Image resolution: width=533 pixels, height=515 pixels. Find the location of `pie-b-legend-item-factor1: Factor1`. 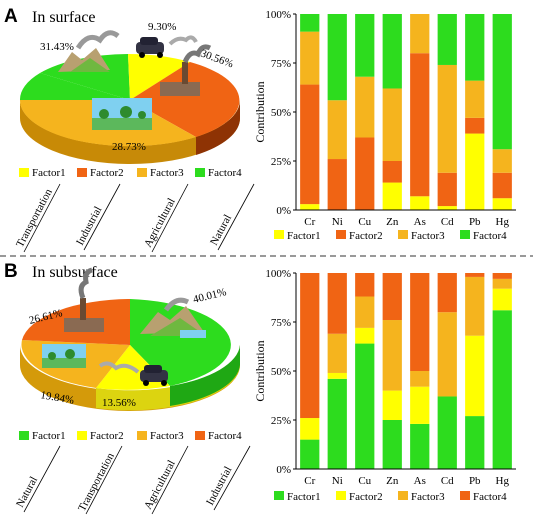

pie-b-legend-item-factor1: Factor1 is located at coordinates (42, 436).